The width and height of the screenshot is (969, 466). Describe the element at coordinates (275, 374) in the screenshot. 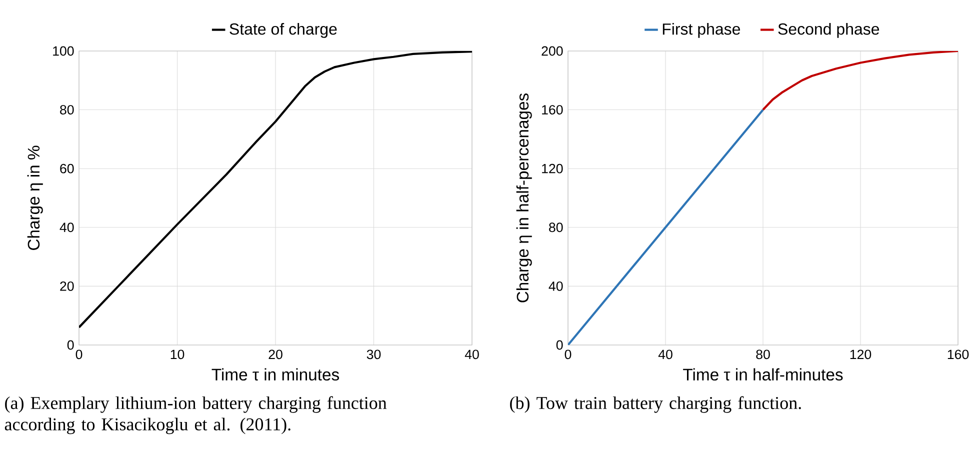

I see `x-axis-title: Time τ in minutes` at that location.